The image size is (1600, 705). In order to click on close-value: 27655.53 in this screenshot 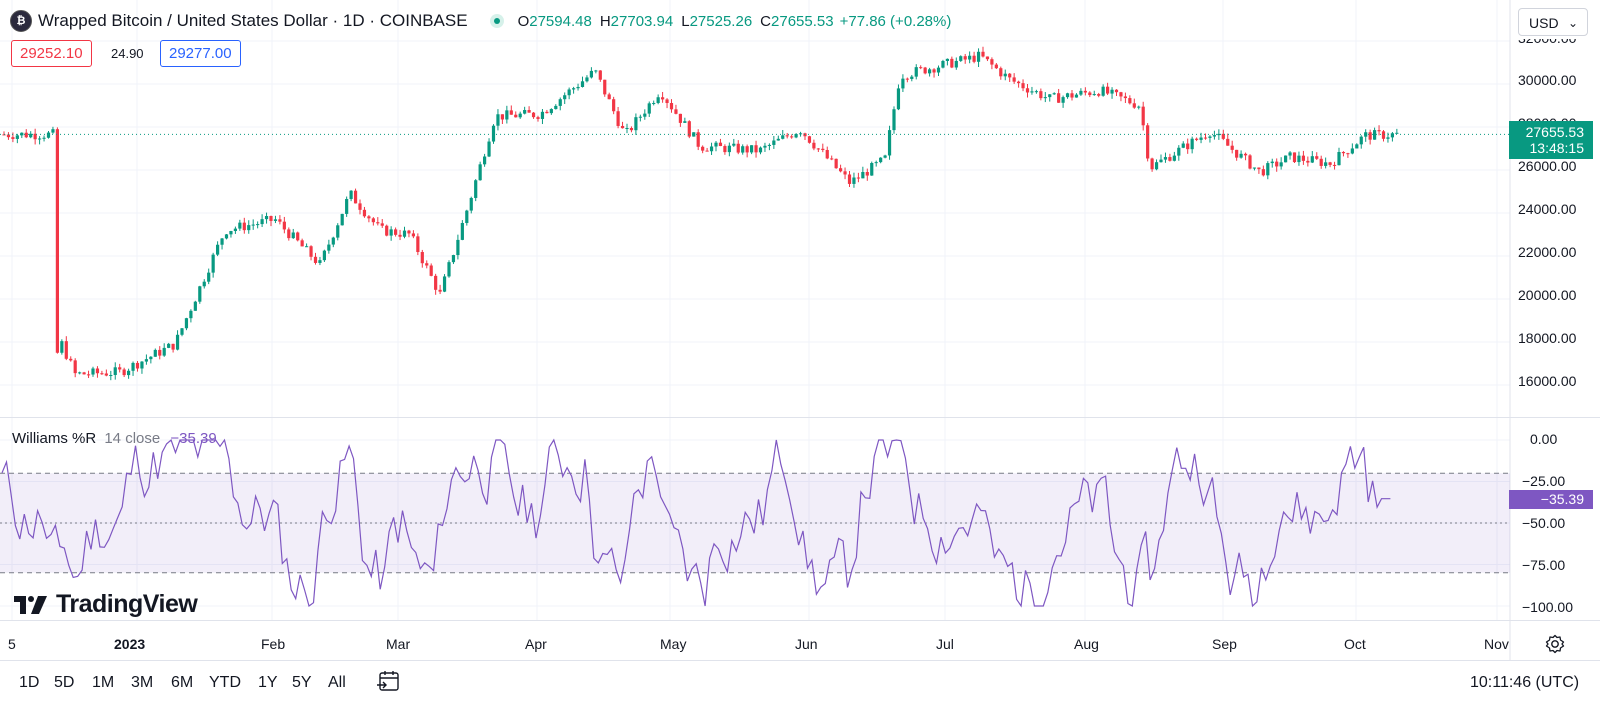, I will do `click(802, 21)`.